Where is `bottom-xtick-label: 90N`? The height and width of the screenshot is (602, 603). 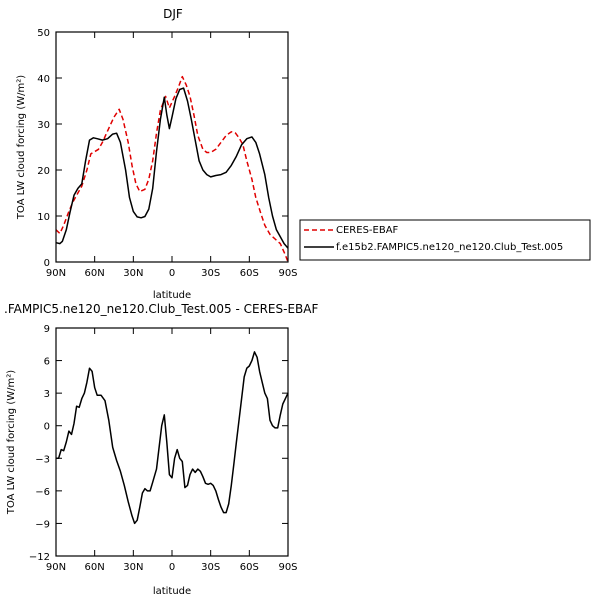
bottom-xtick-label: 90N is located at coordinates (56, 567).